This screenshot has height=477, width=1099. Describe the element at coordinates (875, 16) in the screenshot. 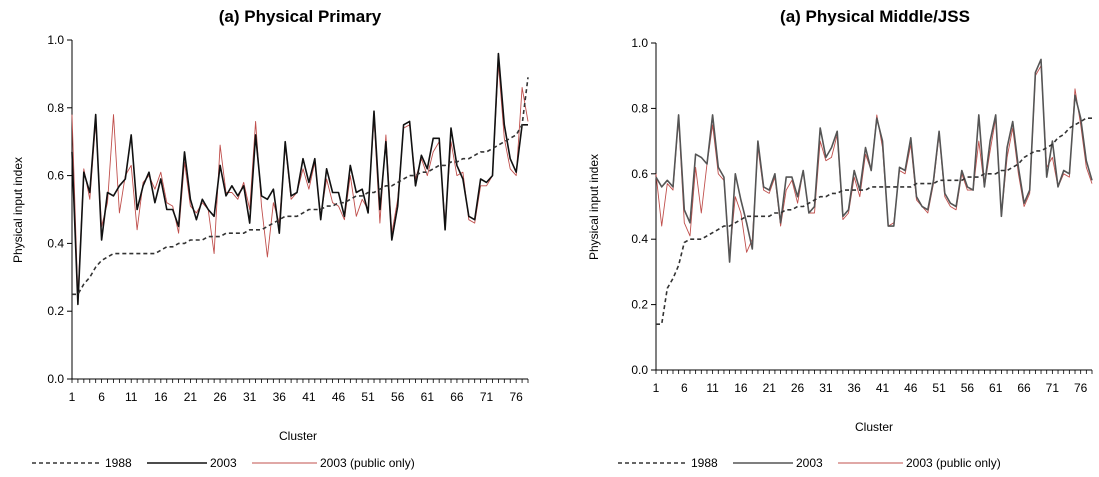

I see `chart-title: (a) Physical Middle/JSS` at that location.